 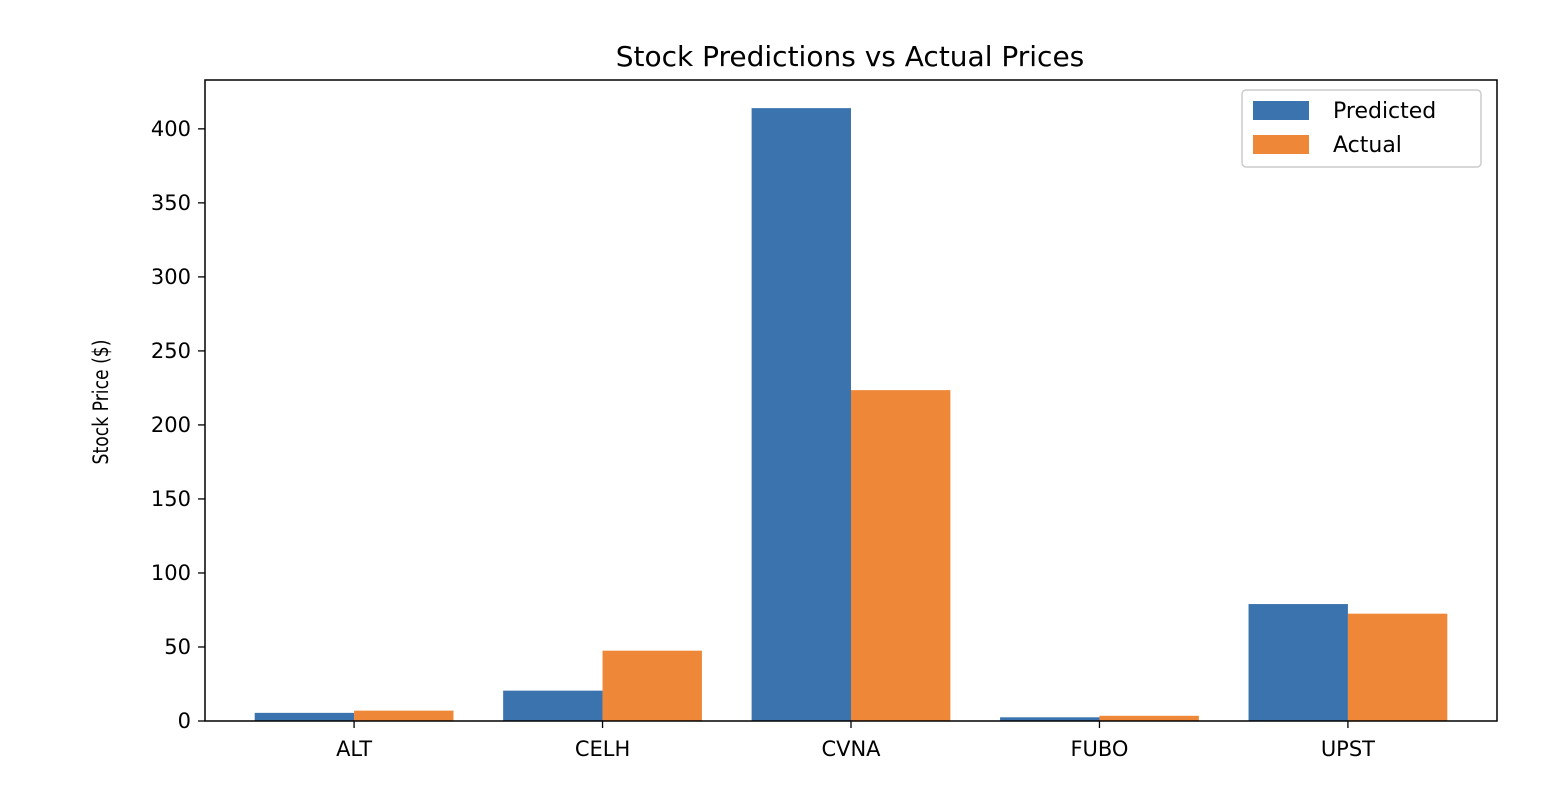 What do you see at coordinates (354, 749) in the screenshot?
I see `x-tick-label: ALT` at bounding box center [354, 749].